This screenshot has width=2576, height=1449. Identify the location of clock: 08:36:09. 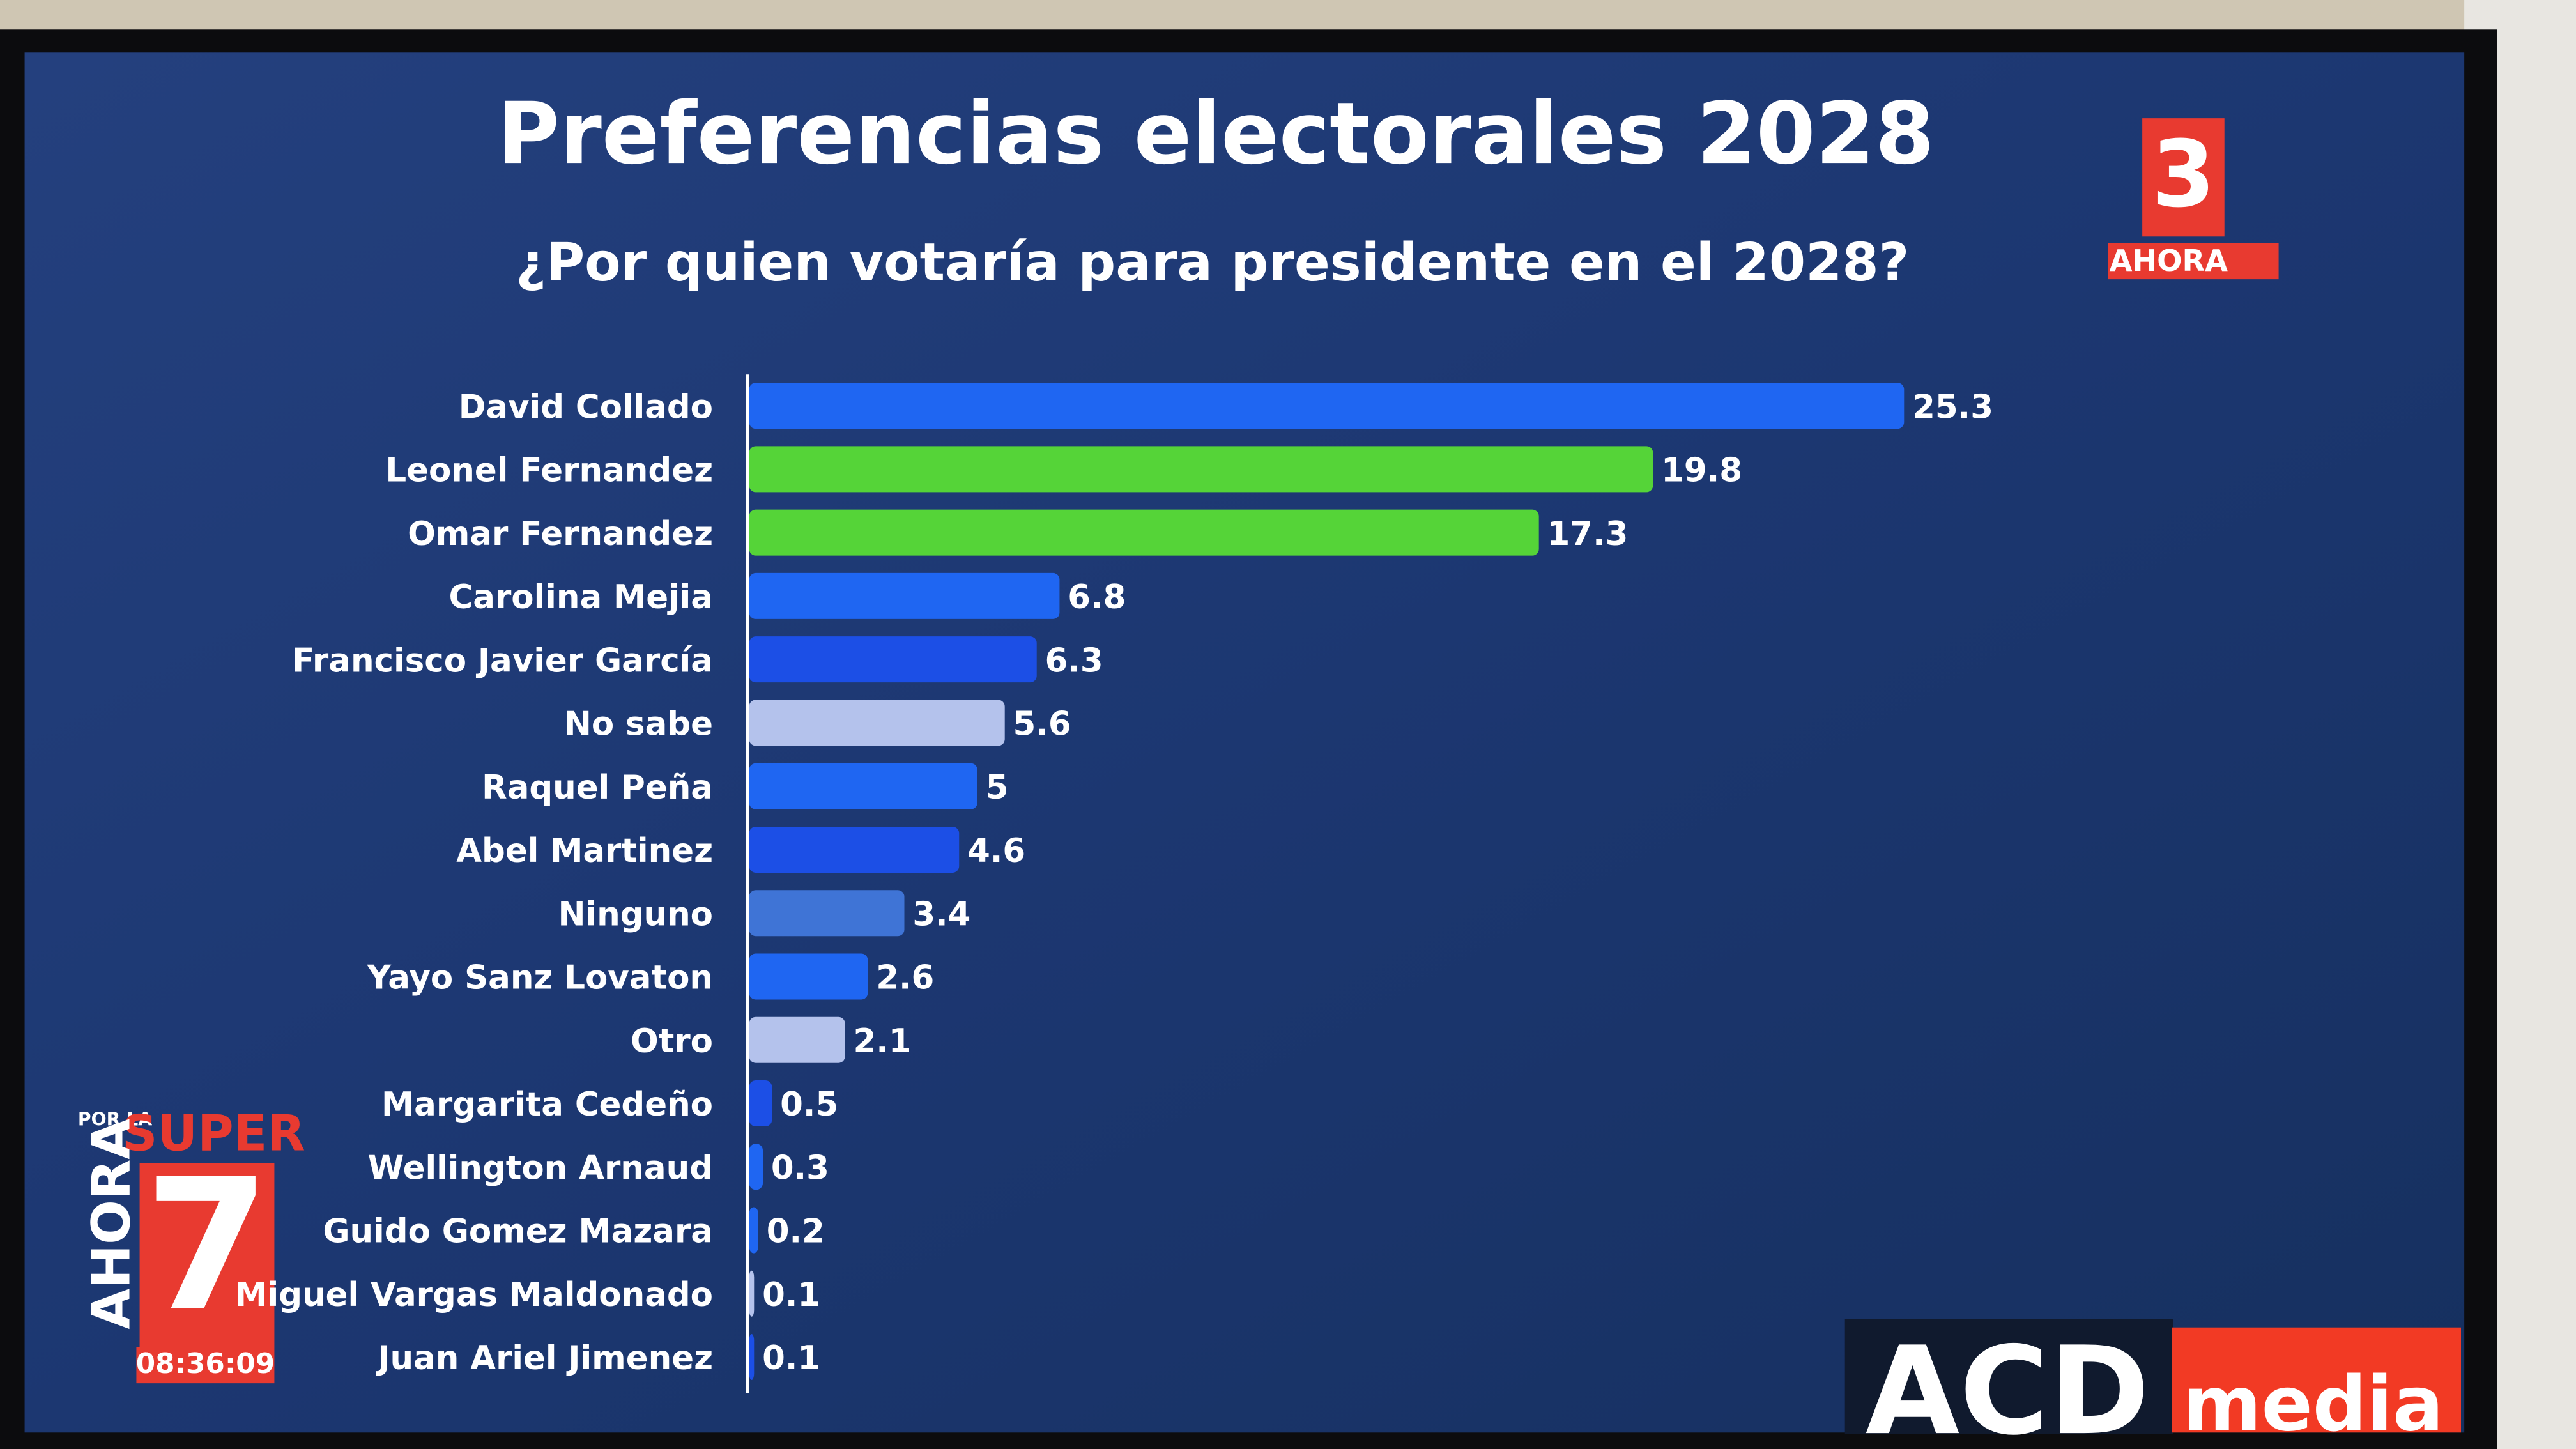
(205, 1363).